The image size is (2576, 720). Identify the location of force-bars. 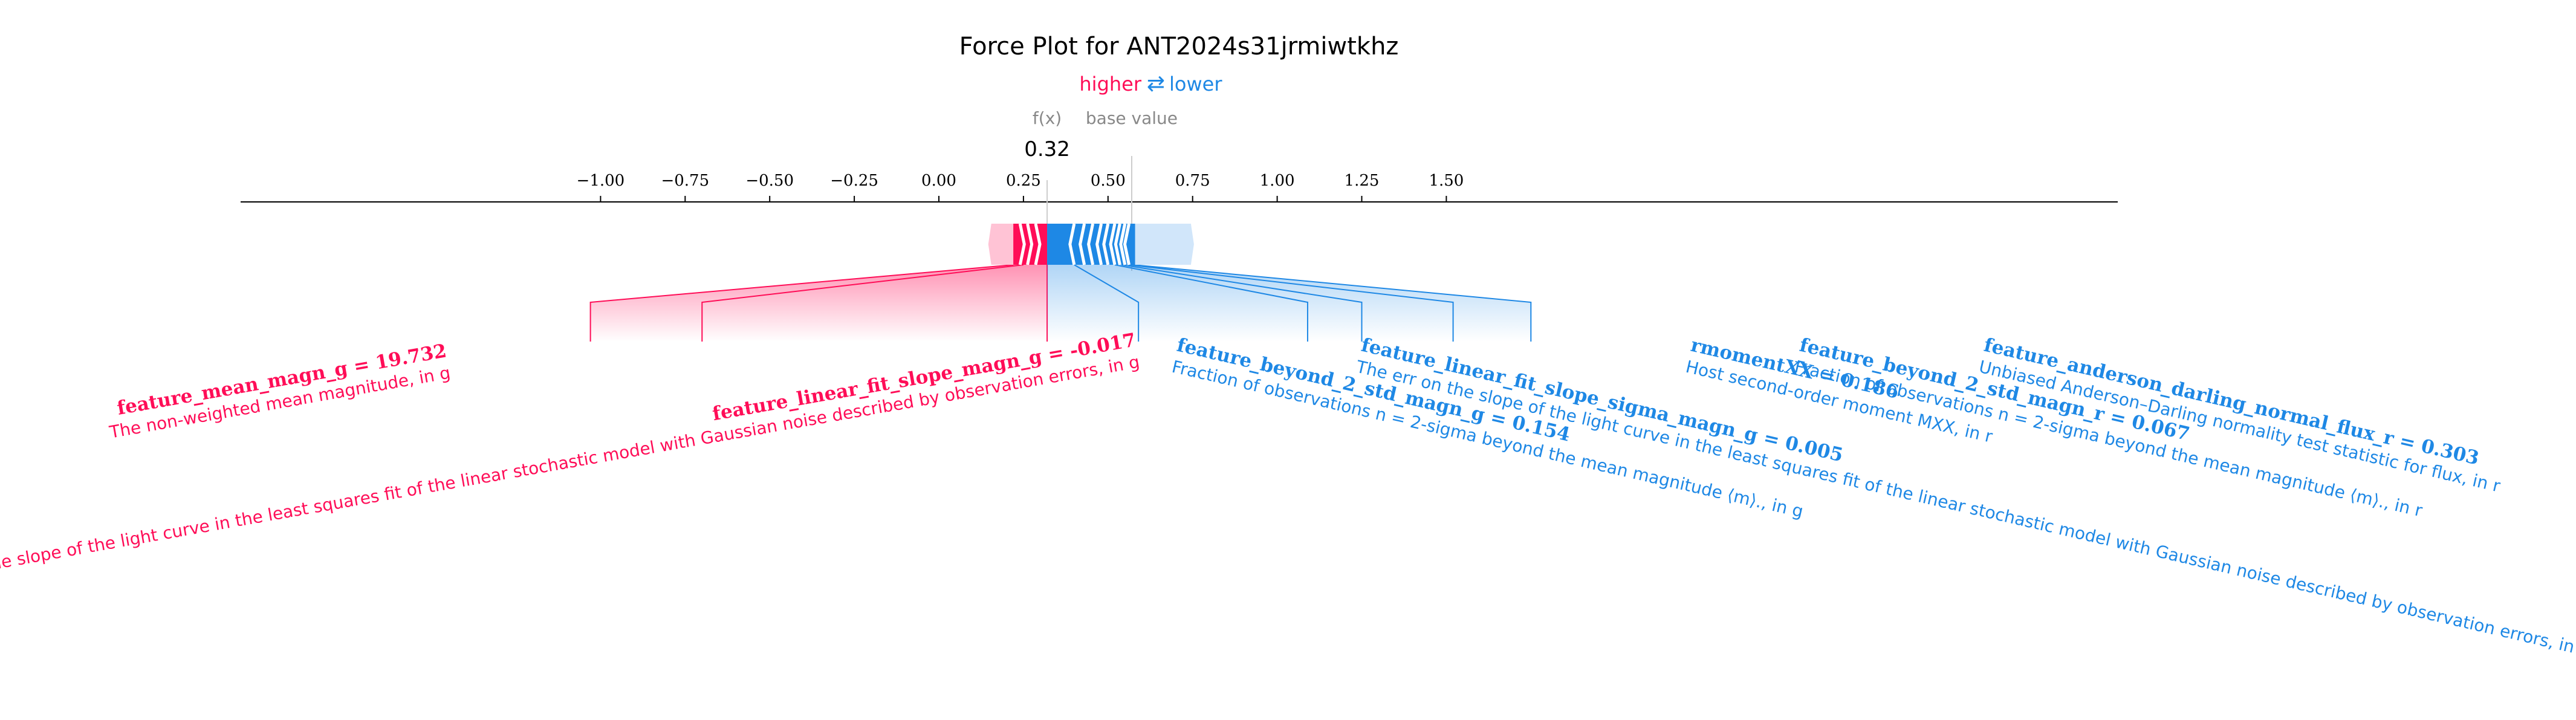
(1091, 244).